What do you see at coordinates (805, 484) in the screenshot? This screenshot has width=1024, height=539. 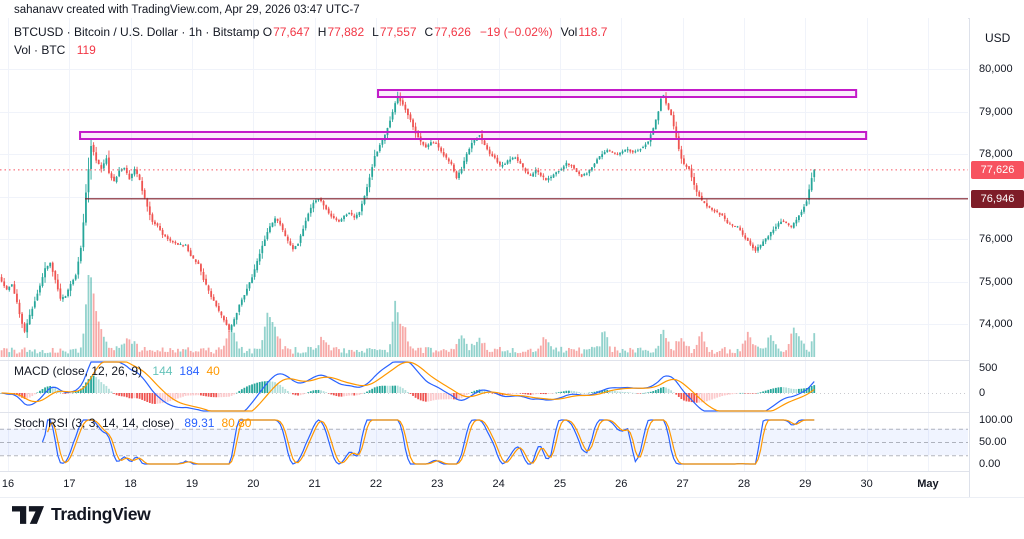 I see `time-tick-label: 29` at bounding box center [805, 484].